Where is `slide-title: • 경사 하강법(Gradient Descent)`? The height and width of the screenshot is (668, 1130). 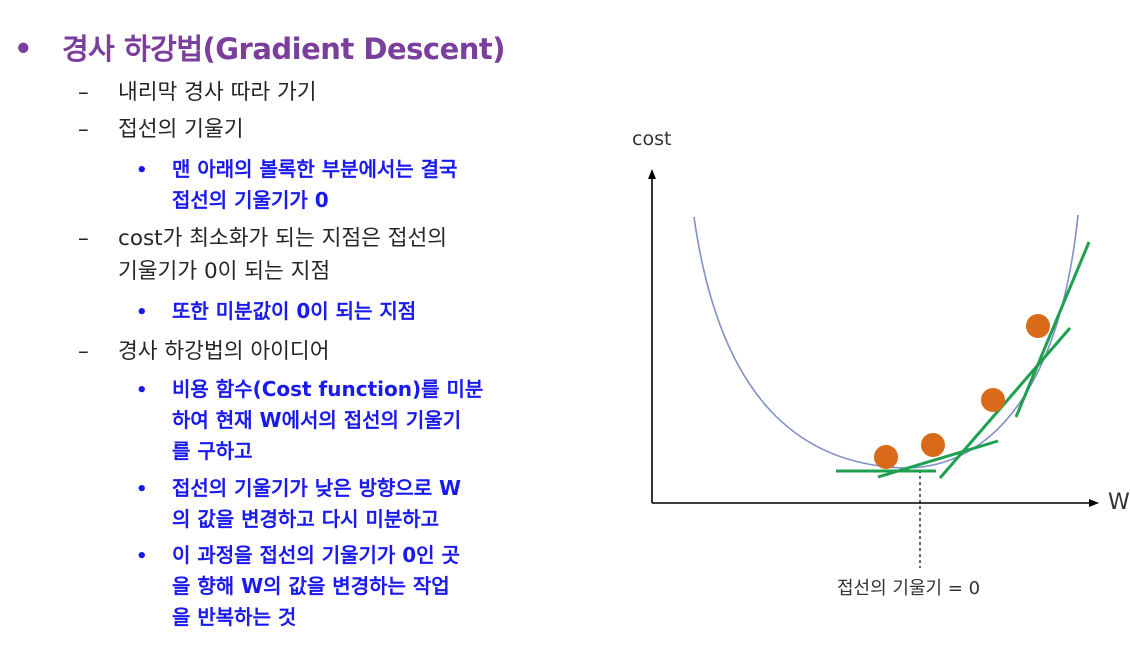 slide-title: • 경사 하강법(Gradient Descent) is located at coordinates (260, 47).